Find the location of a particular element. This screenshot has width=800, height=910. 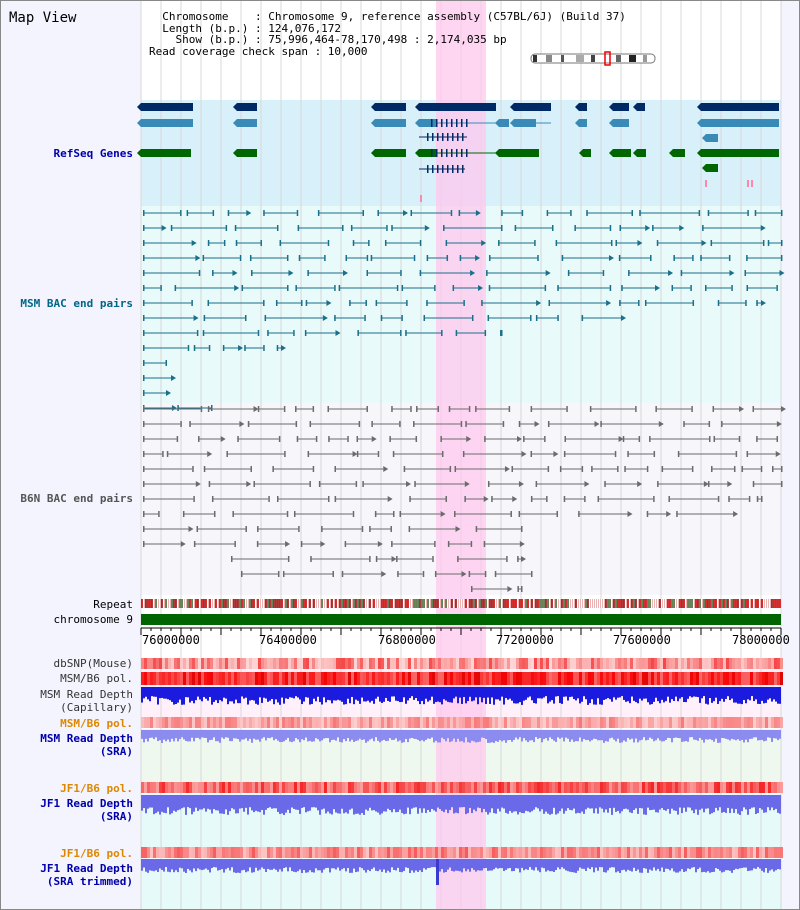

track-label-msm-bac: MSM BAC end pairs is located at coordinates (76, 303).